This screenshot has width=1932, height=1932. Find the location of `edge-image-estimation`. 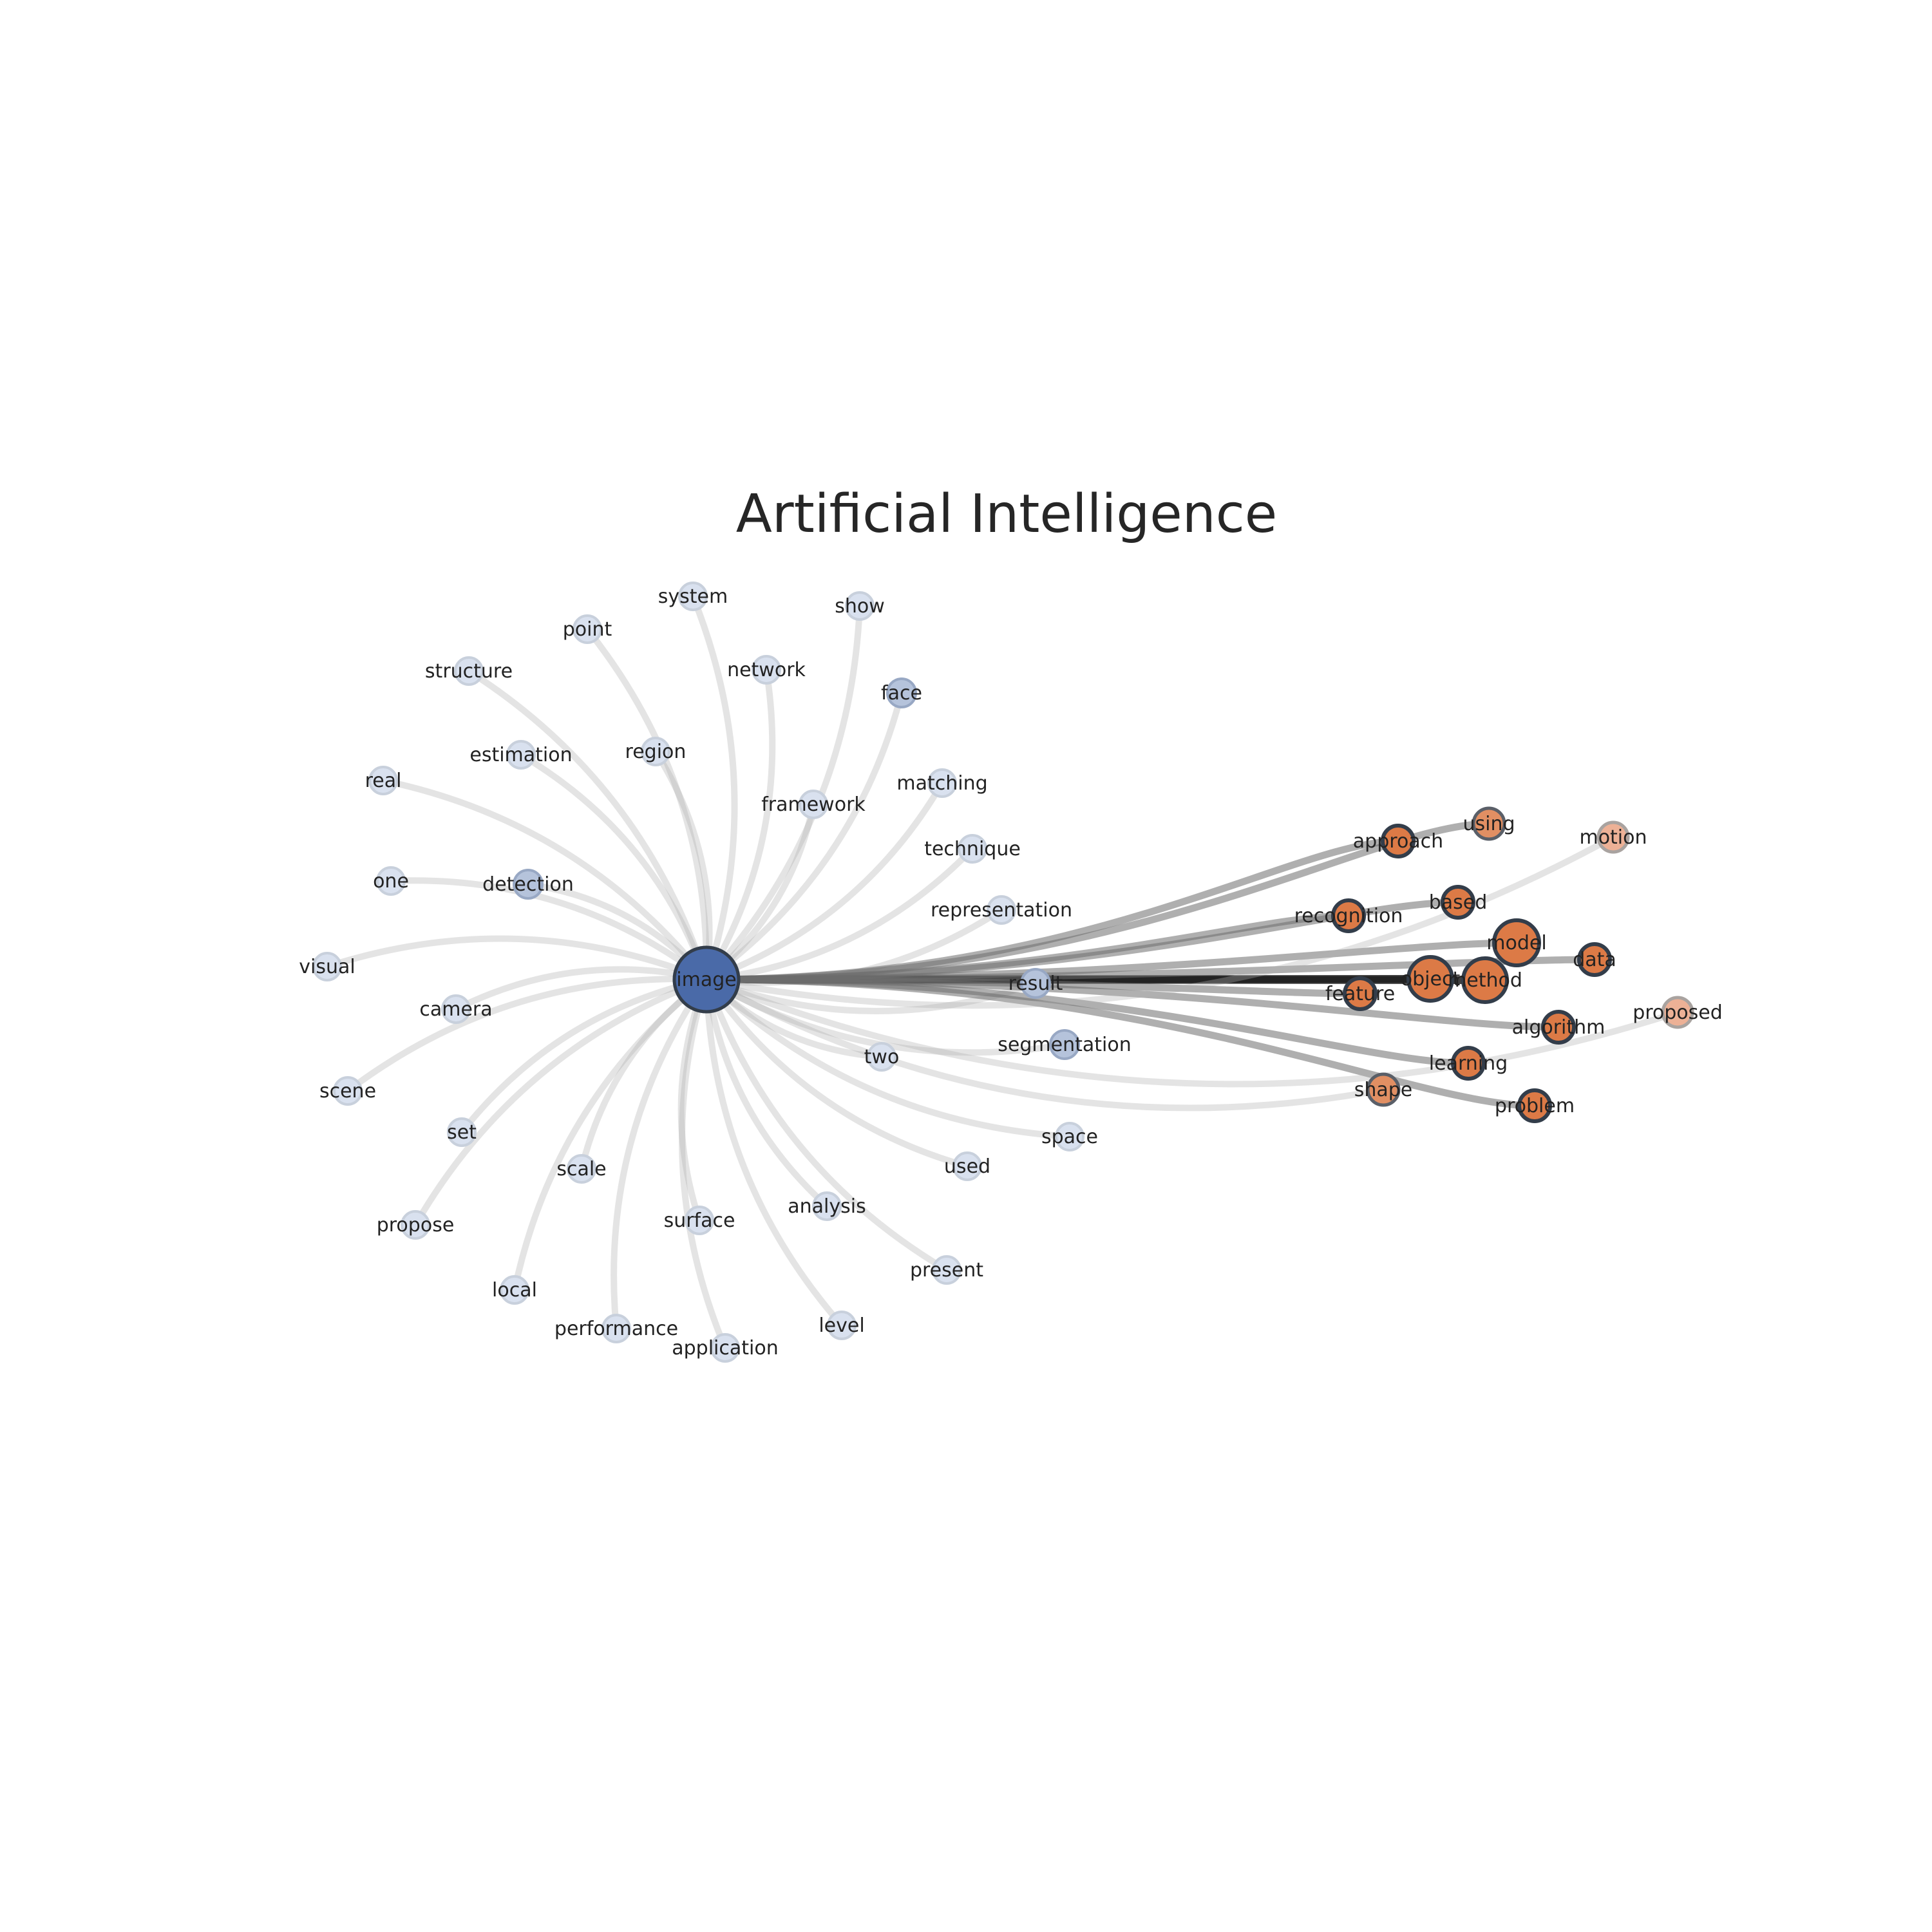

edge-image-estimation is located at coordinates (614, 868).